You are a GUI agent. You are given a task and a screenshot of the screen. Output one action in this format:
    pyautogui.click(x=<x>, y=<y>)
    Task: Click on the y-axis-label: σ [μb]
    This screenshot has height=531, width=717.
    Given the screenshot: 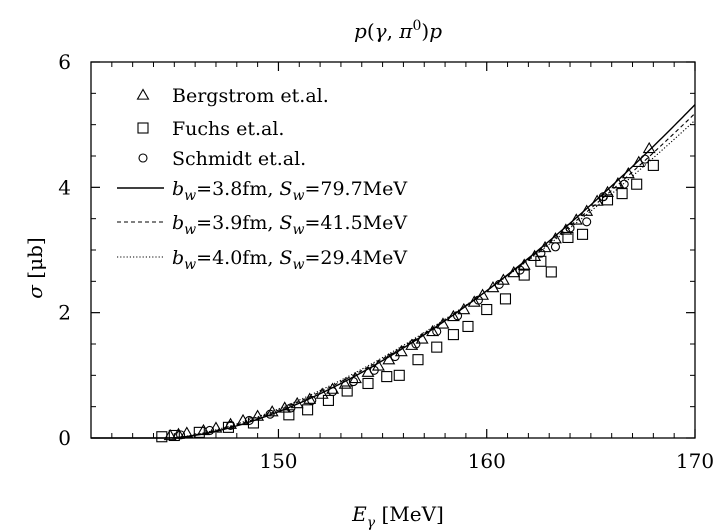 What is the action you would take?
    pyautogui.click(x=35, y=267)
    